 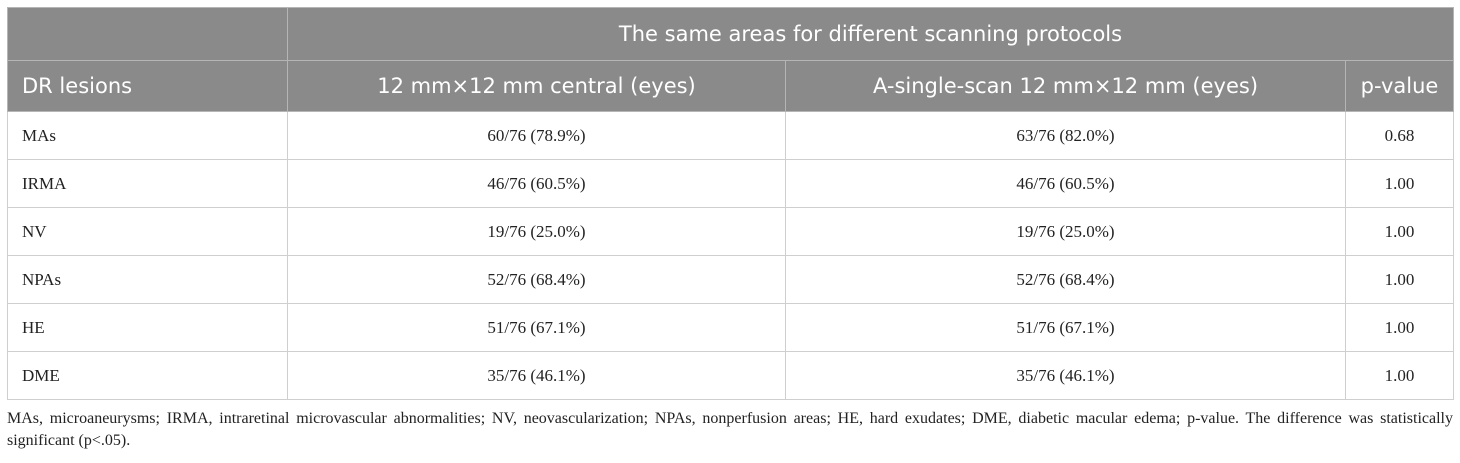 I want to click on central-cell: 35/76 (46.1%), so click(x=536, y=375).